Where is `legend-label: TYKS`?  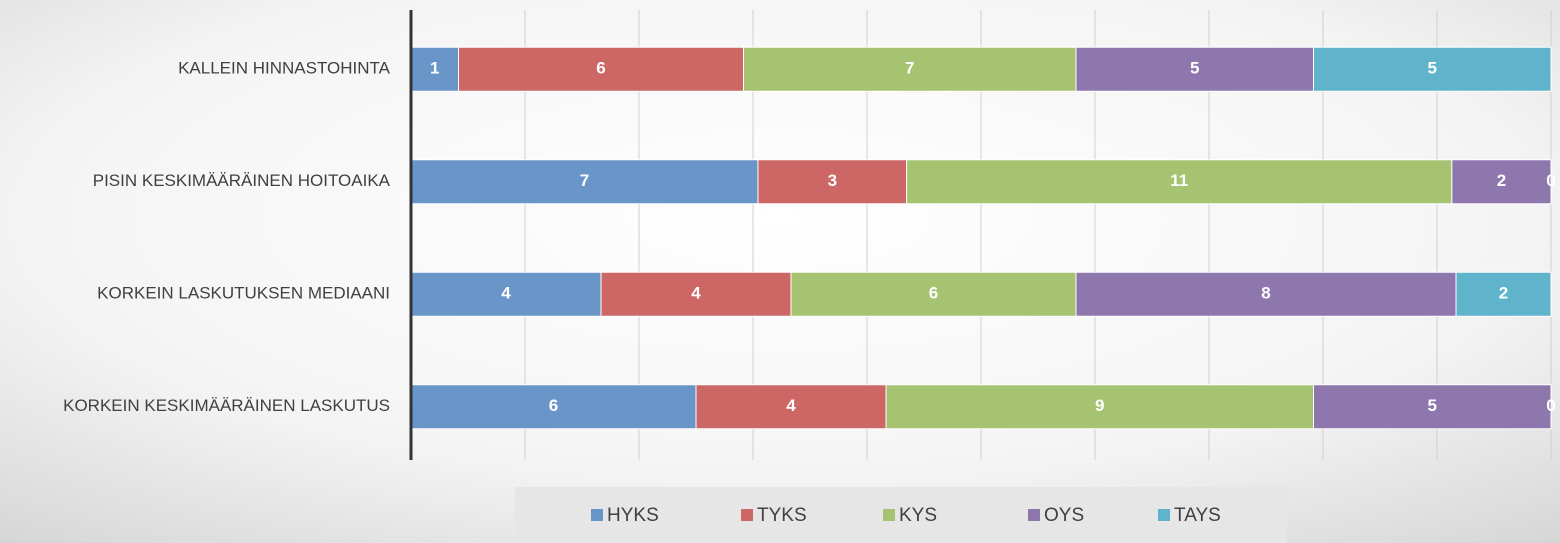 legend-label: TYKS is located at coordinates (782, 515).